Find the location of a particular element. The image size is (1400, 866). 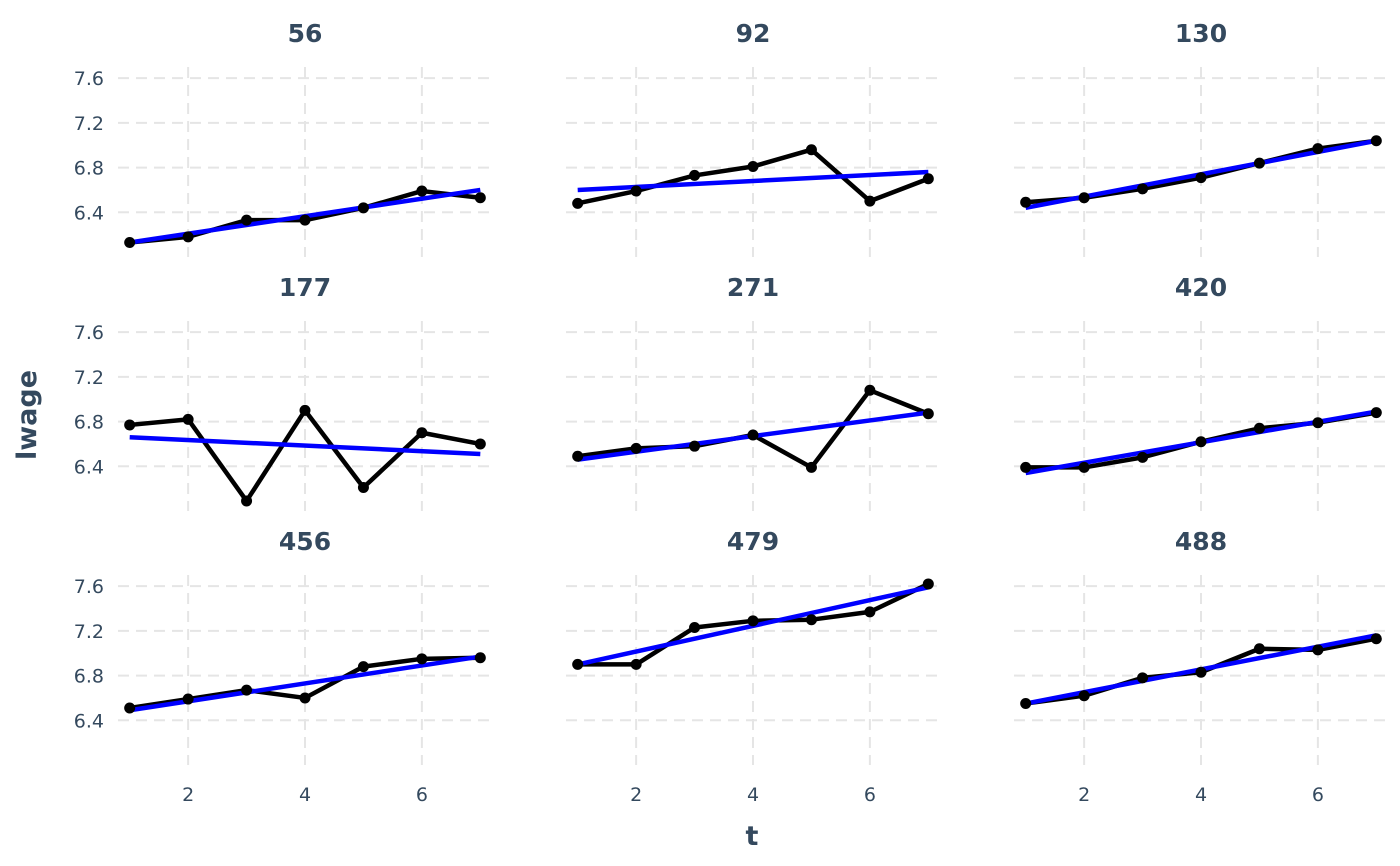

facet-title: 271 is located at coordinates (753, 287).